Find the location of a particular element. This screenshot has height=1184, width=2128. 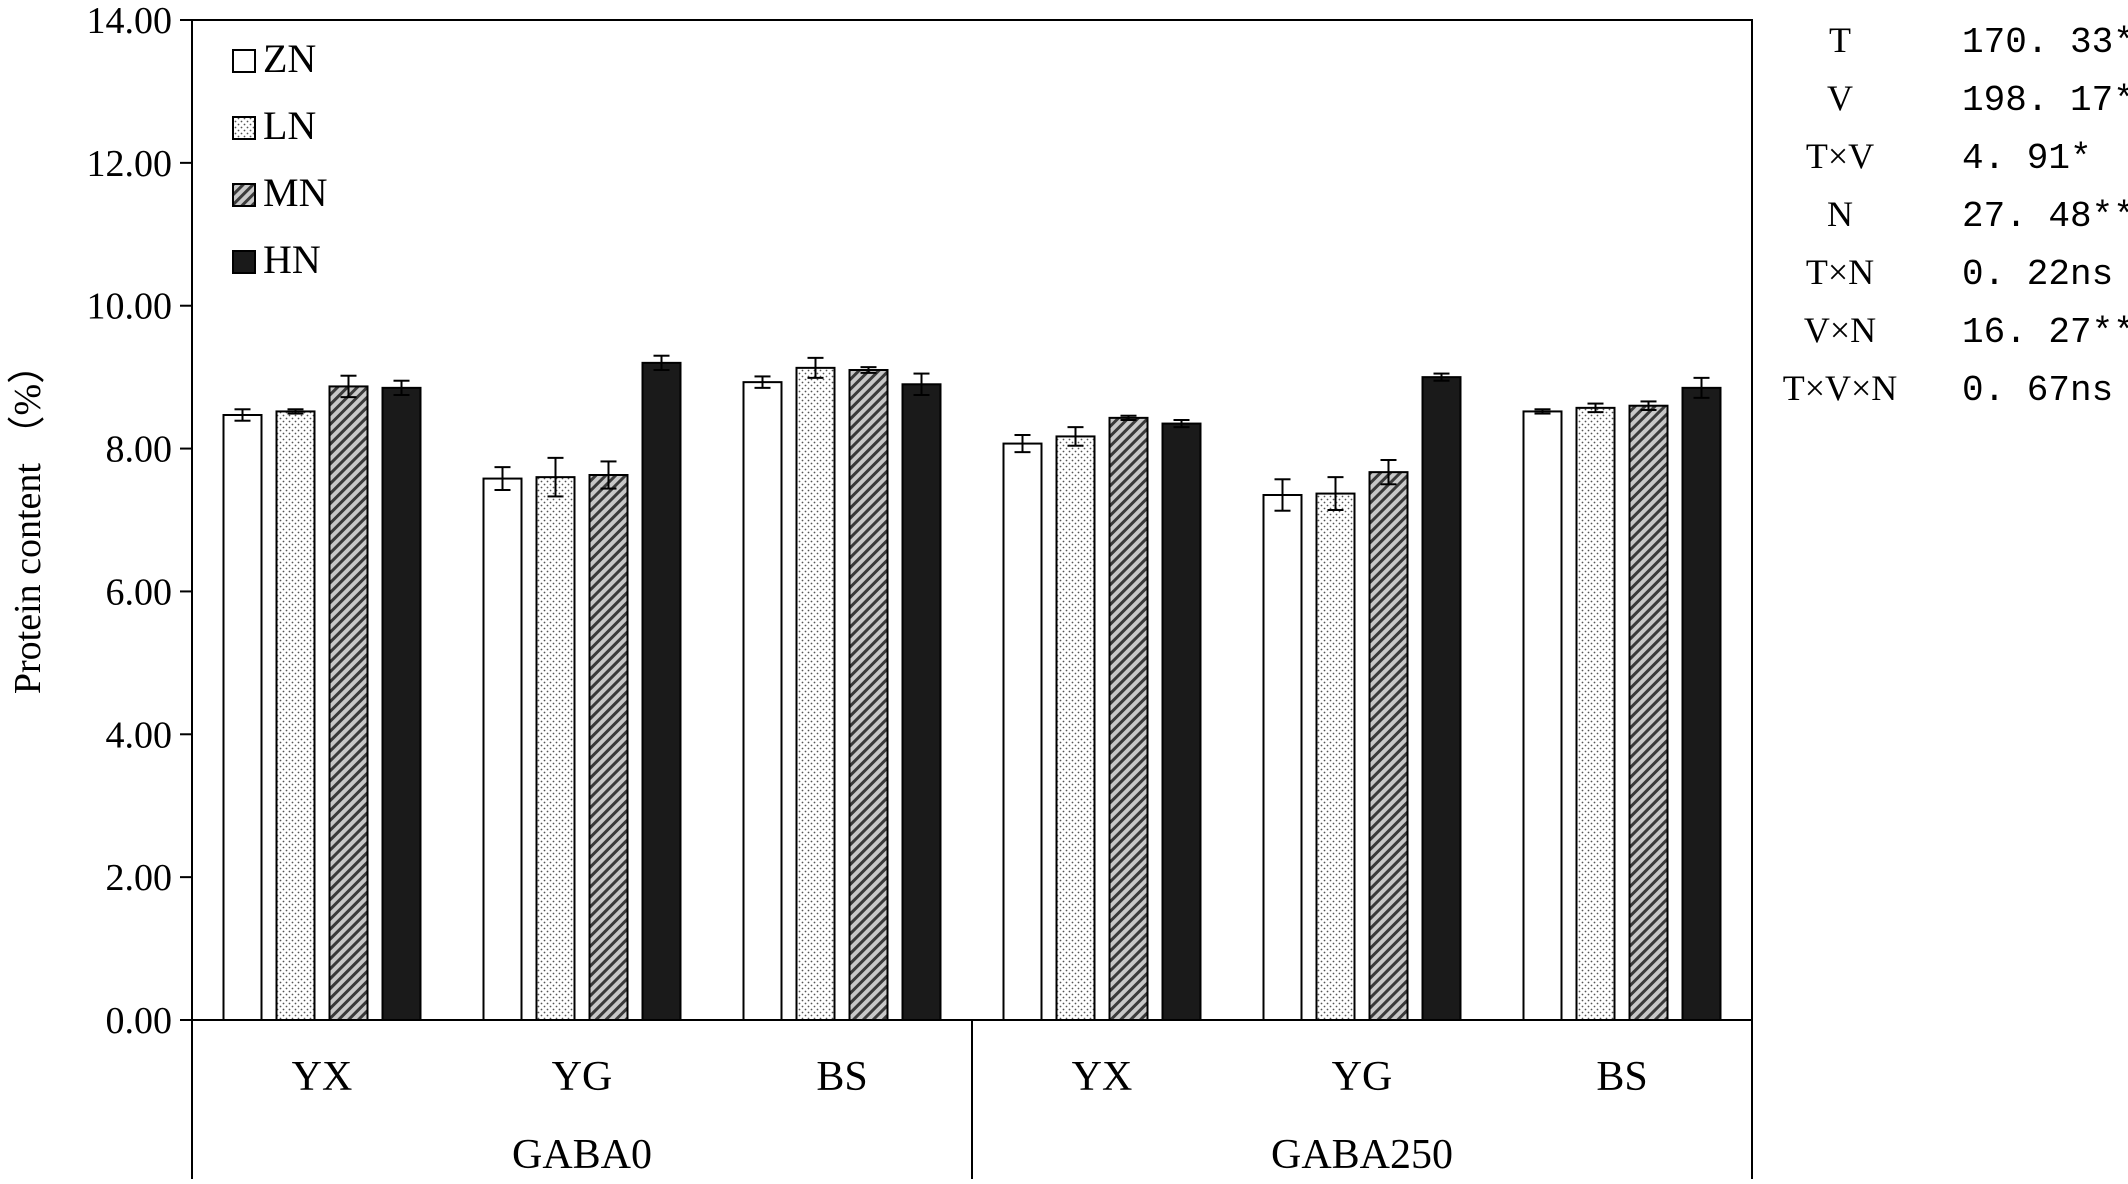

x-group-label: GABA250 is located at coordinates (1362, 1155).